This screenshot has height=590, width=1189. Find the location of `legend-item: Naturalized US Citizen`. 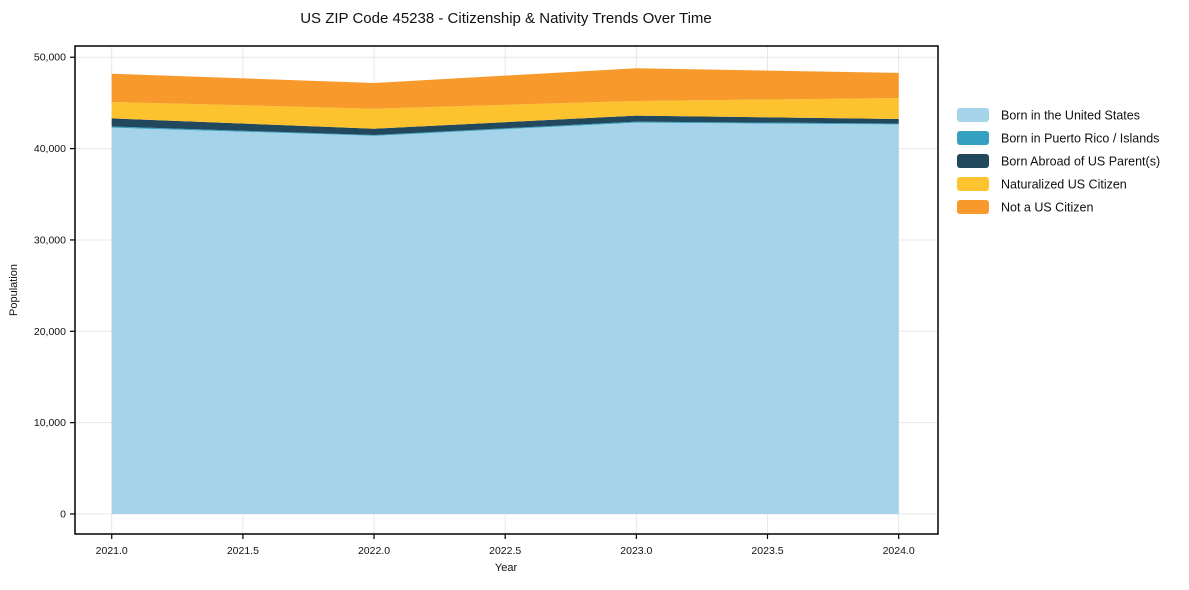

legend-item: Naturalized US Citizen is located at coordinates (1042, 184).